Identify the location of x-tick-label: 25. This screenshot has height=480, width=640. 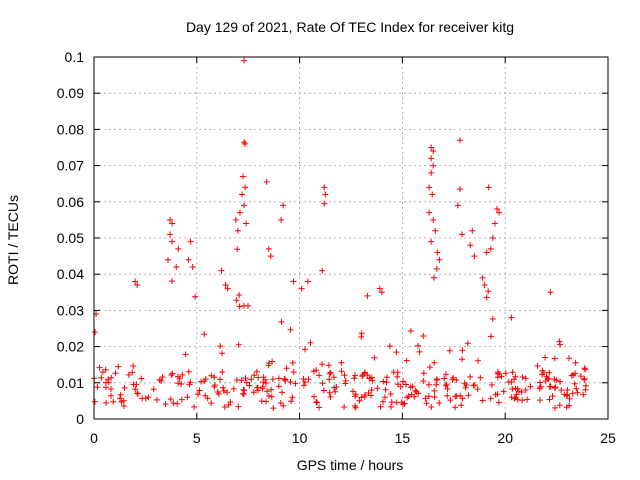
(608, 438).